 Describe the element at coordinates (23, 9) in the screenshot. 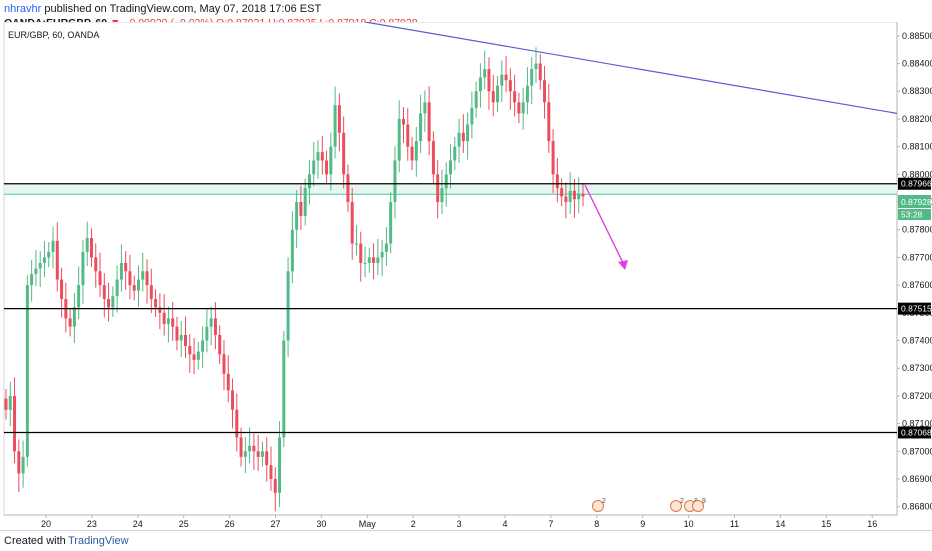

I see `author-link: nhravhr` at that location.